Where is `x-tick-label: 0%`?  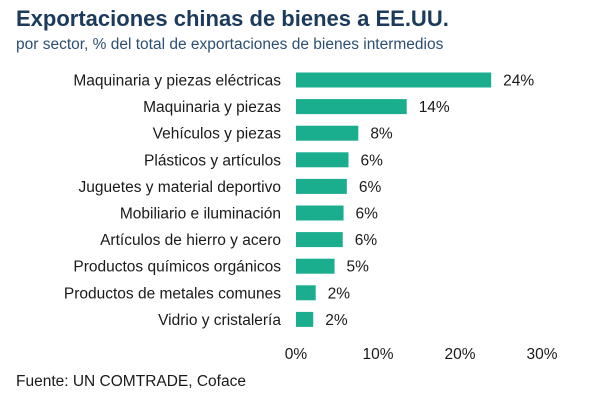 x-tick-label: 0% is located at coordinates (296, 354).